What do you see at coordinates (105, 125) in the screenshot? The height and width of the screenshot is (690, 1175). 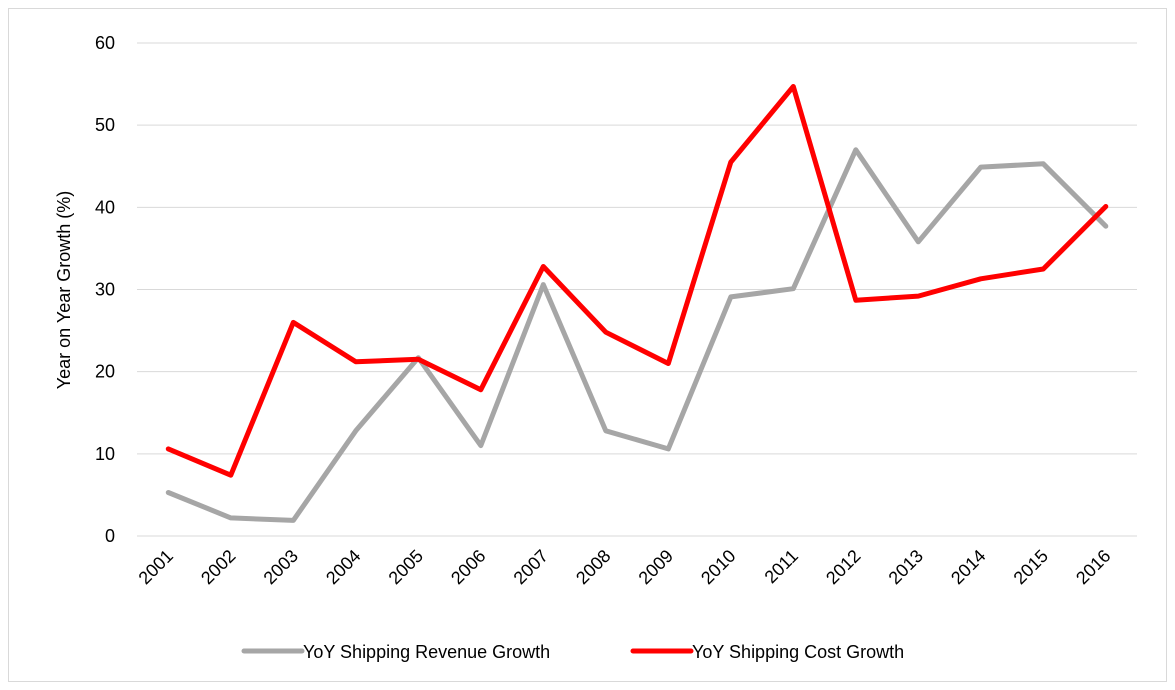 I see `y-tick-label: 50` at bounding box center [105, 125].